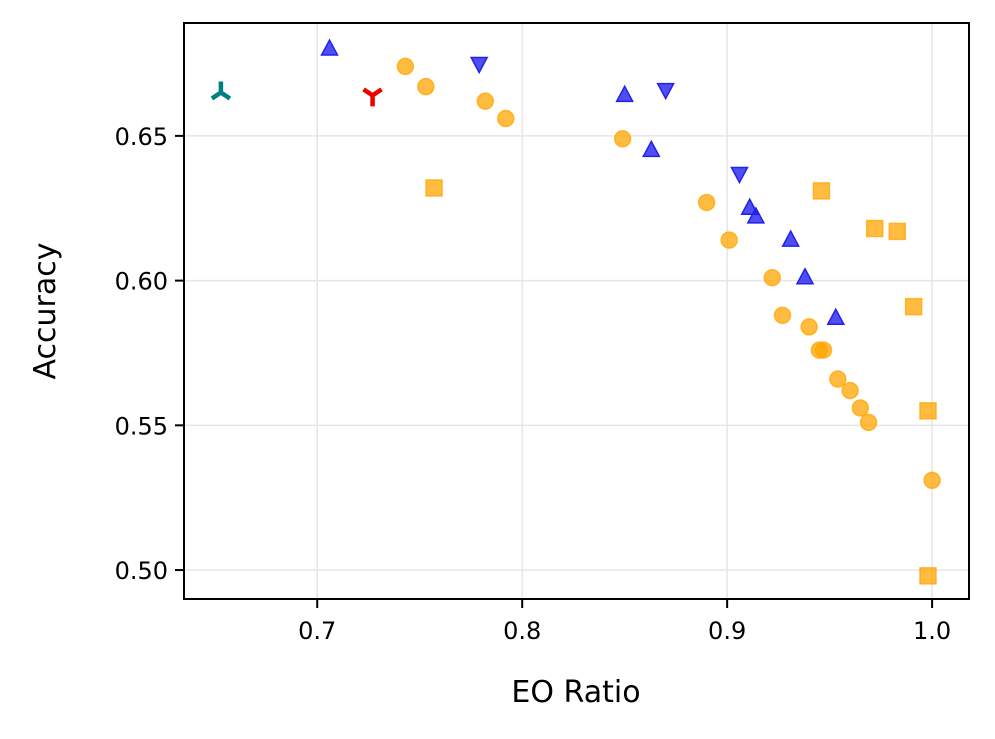  What do you see at coordinates (932, 631) in the screenshot?
I see `x-tick-label: 1.0` at bounding box center [932, 631].